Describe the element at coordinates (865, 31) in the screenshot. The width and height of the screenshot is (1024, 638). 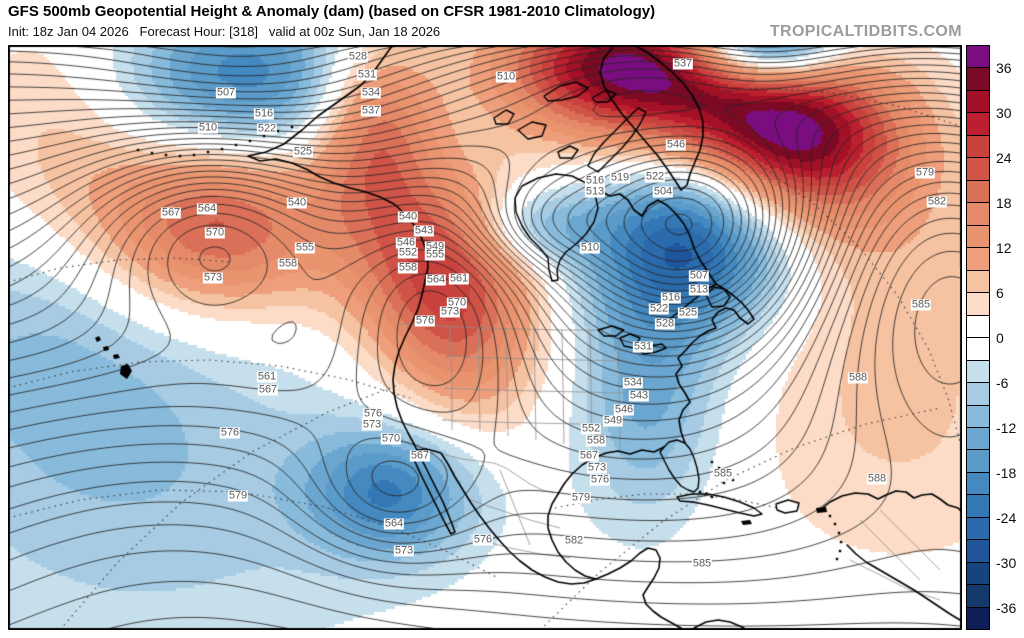
I see `watermark: TROPICALTIDBITS.COM` at that location.